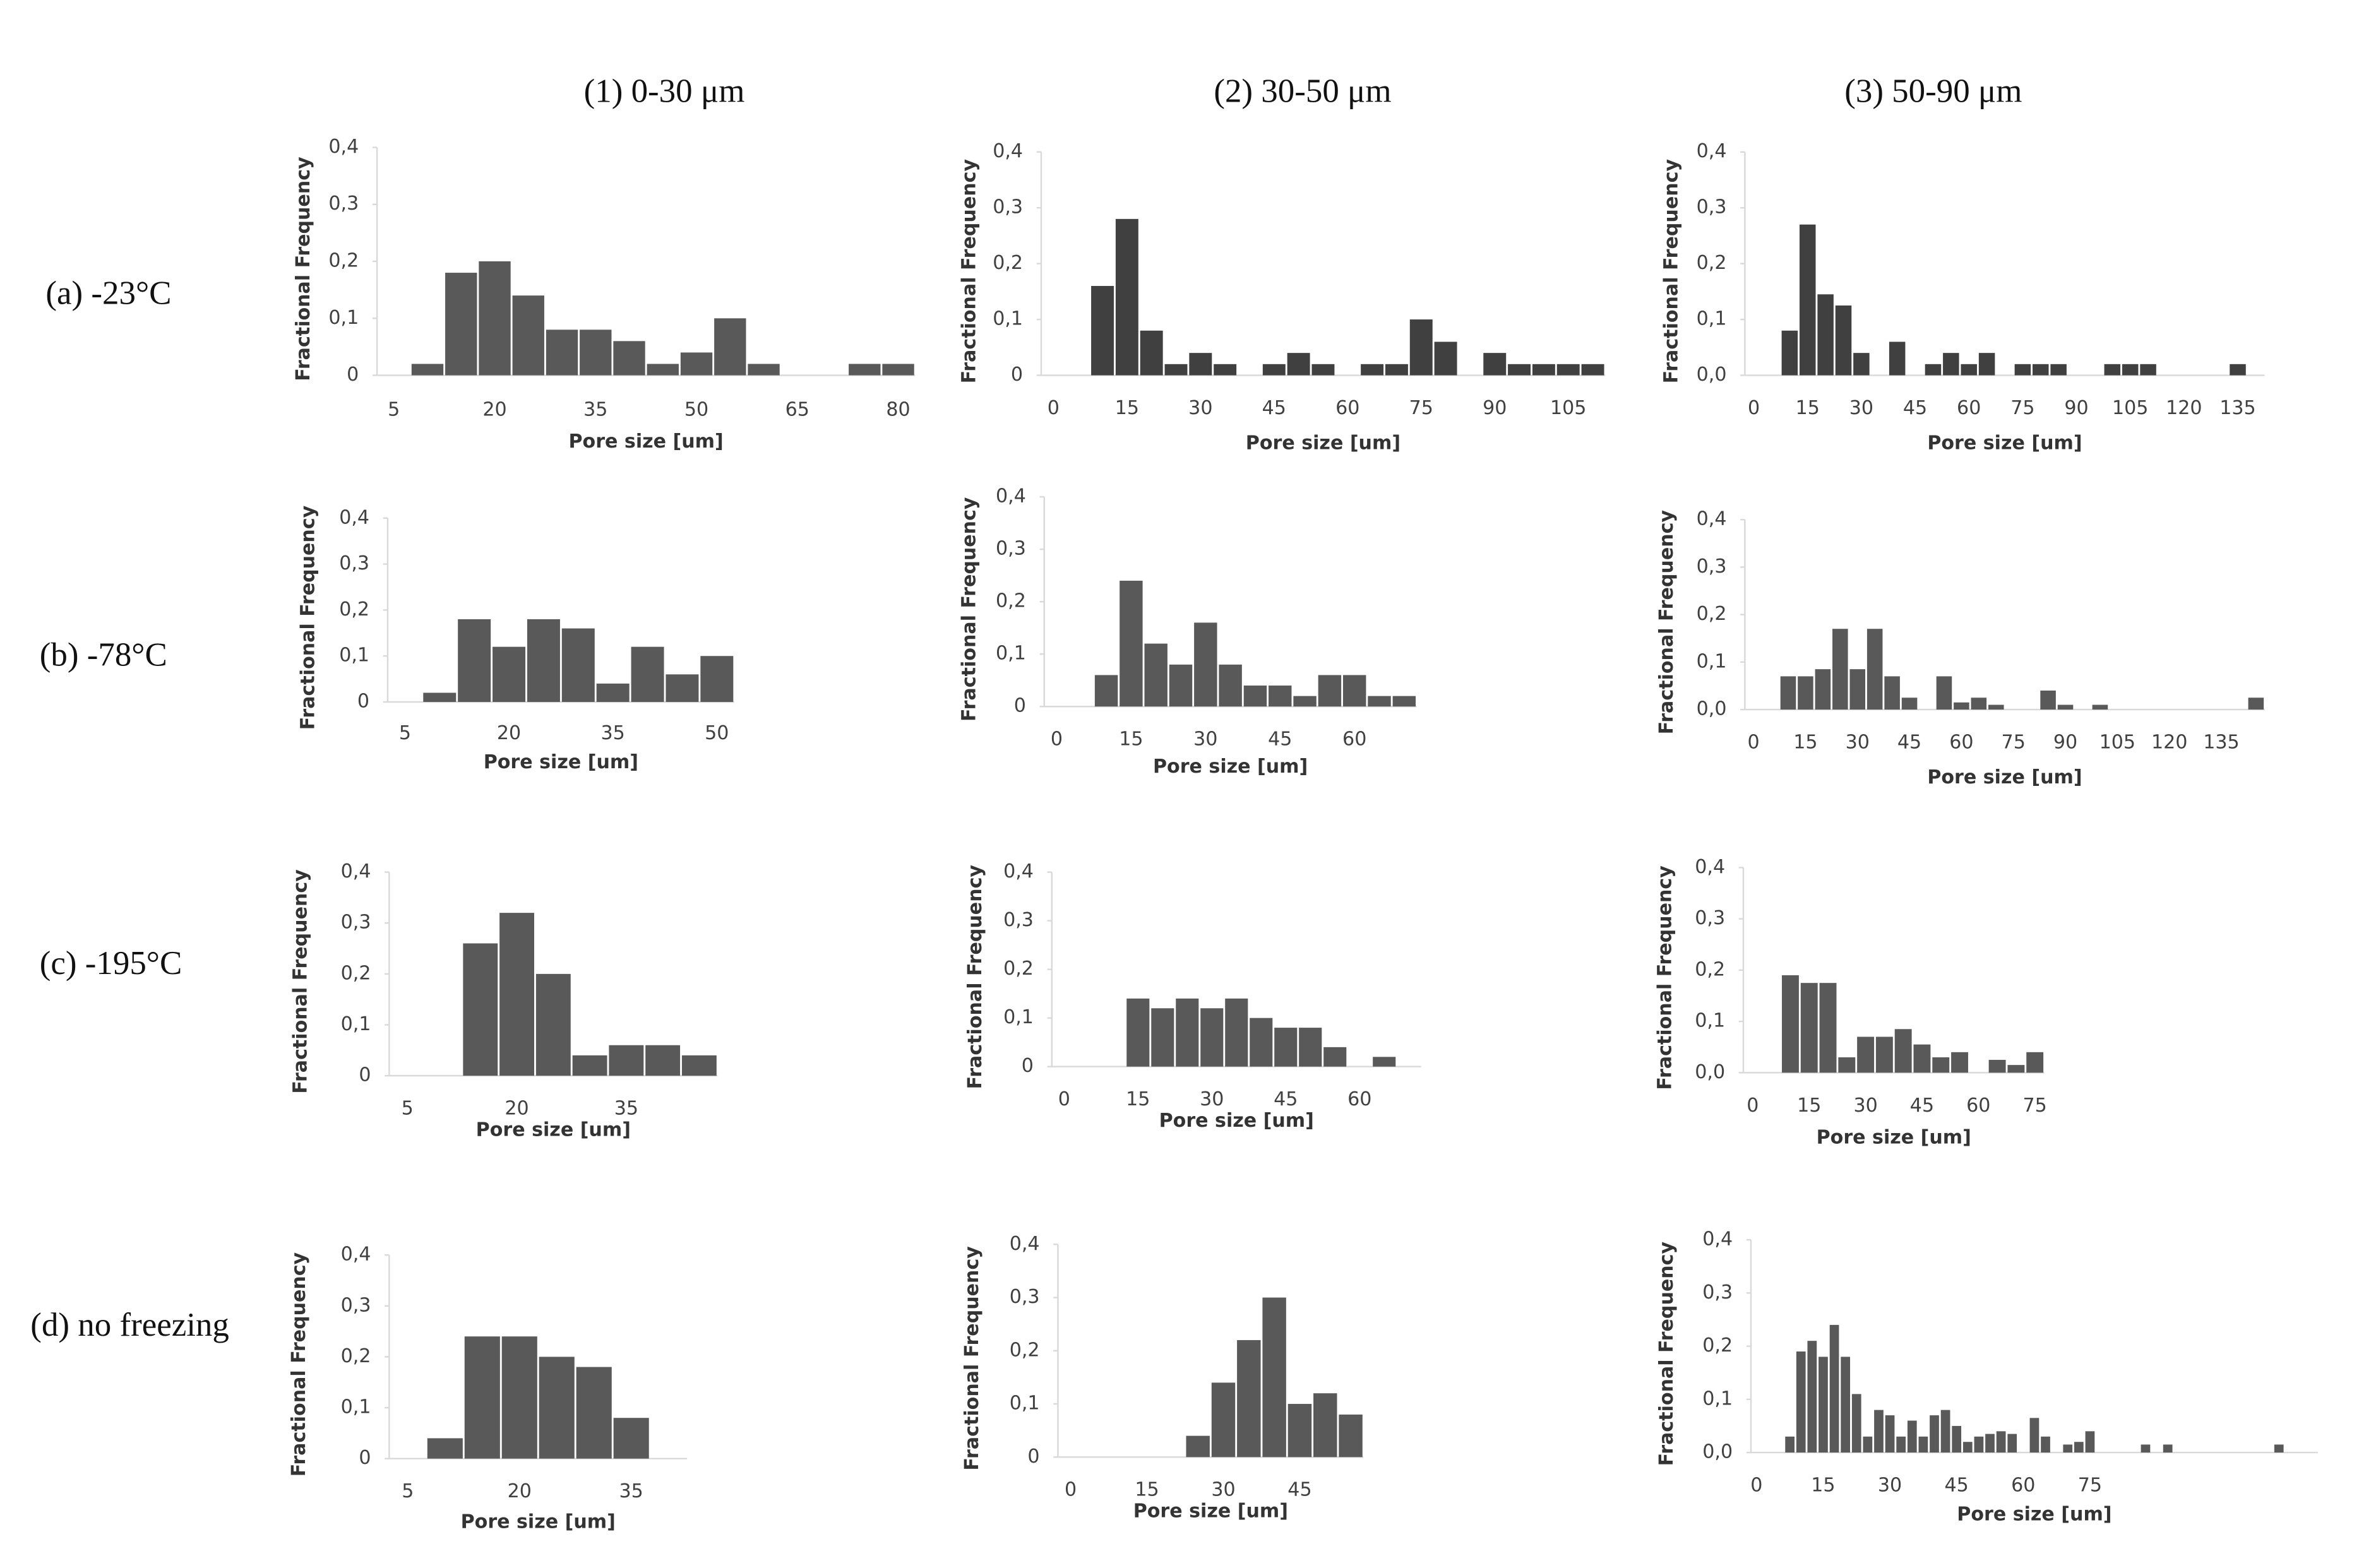  Describe the element at coordinates (108, 293) in the screenshot. I see `row-label: (a) -23°C` at that location.